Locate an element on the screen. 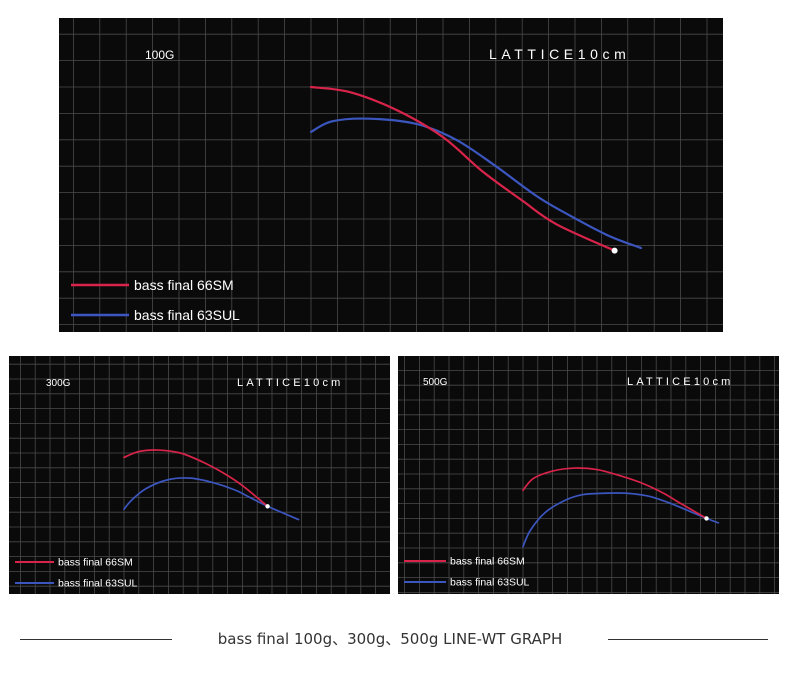  load-label: 100G is located at coordinates (159, 55).